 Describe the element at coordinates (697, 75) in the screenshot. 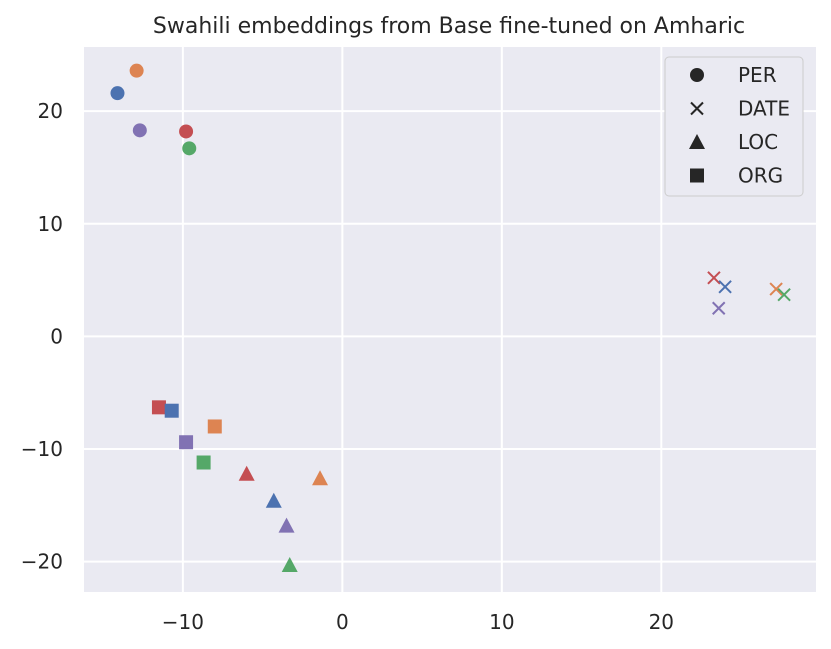

I see `legend-circle-icon` at that location.